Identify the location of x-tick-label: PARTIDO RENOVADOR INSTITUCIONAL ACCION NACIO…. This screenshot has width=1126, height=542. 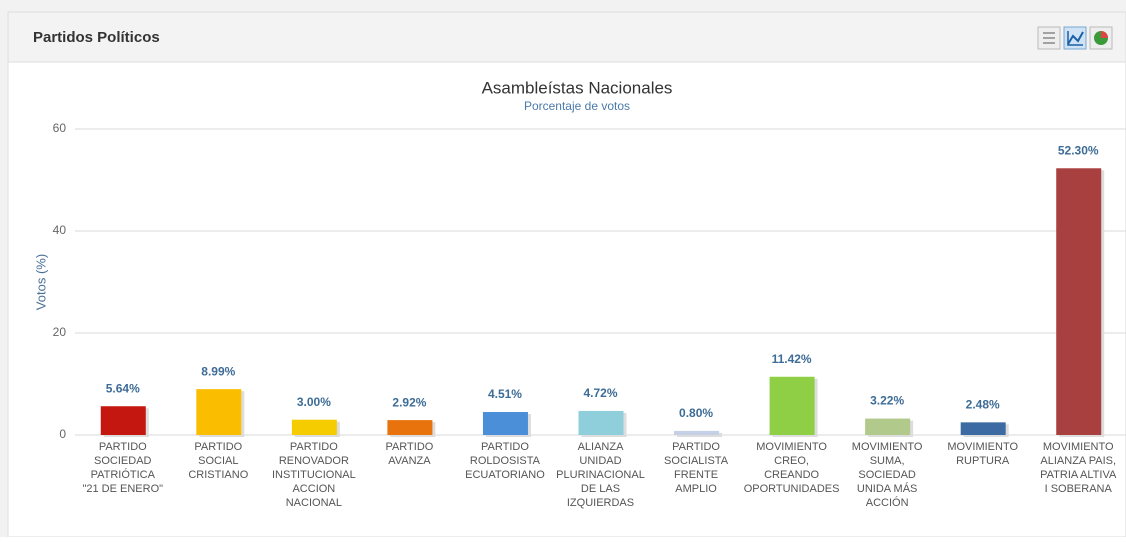
(314, 475).